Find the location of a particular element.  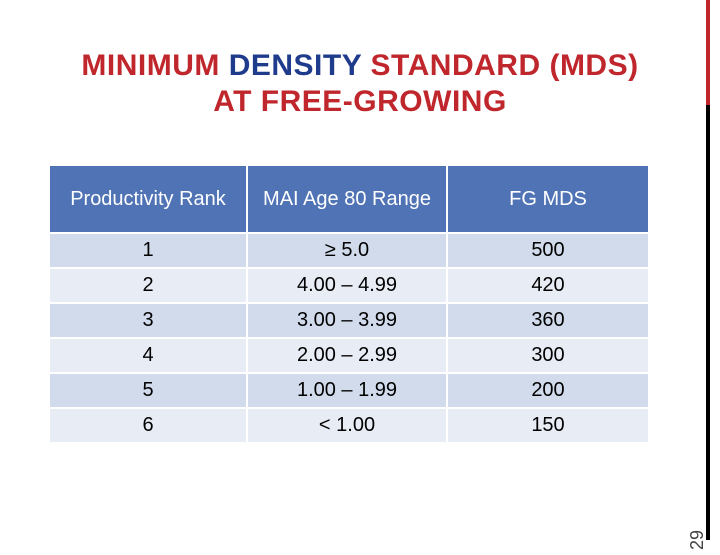

cell-fg-mds: 360 is located at coordinates (548, 319).